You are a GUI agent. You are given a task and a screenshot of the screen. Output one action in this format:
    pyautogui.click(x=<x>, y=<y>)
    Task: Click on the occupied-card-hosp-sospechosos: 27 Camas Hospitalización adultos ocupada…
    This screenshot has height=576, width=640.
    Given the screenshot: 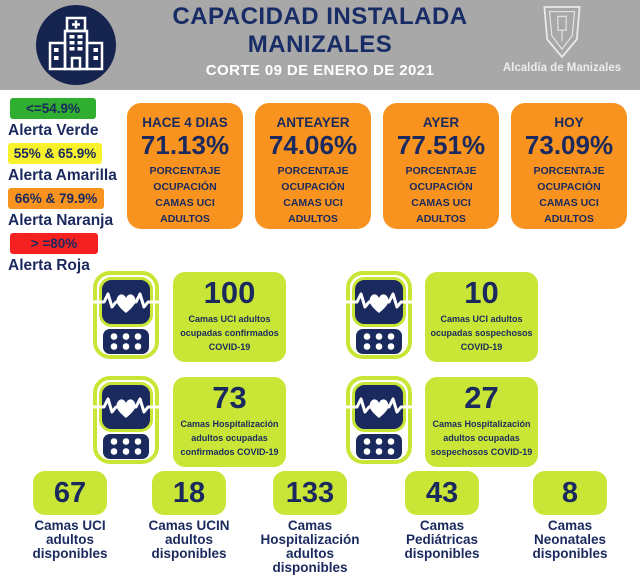 What is the action you would take?
    pyautogui.click(x=481, y=422)
    